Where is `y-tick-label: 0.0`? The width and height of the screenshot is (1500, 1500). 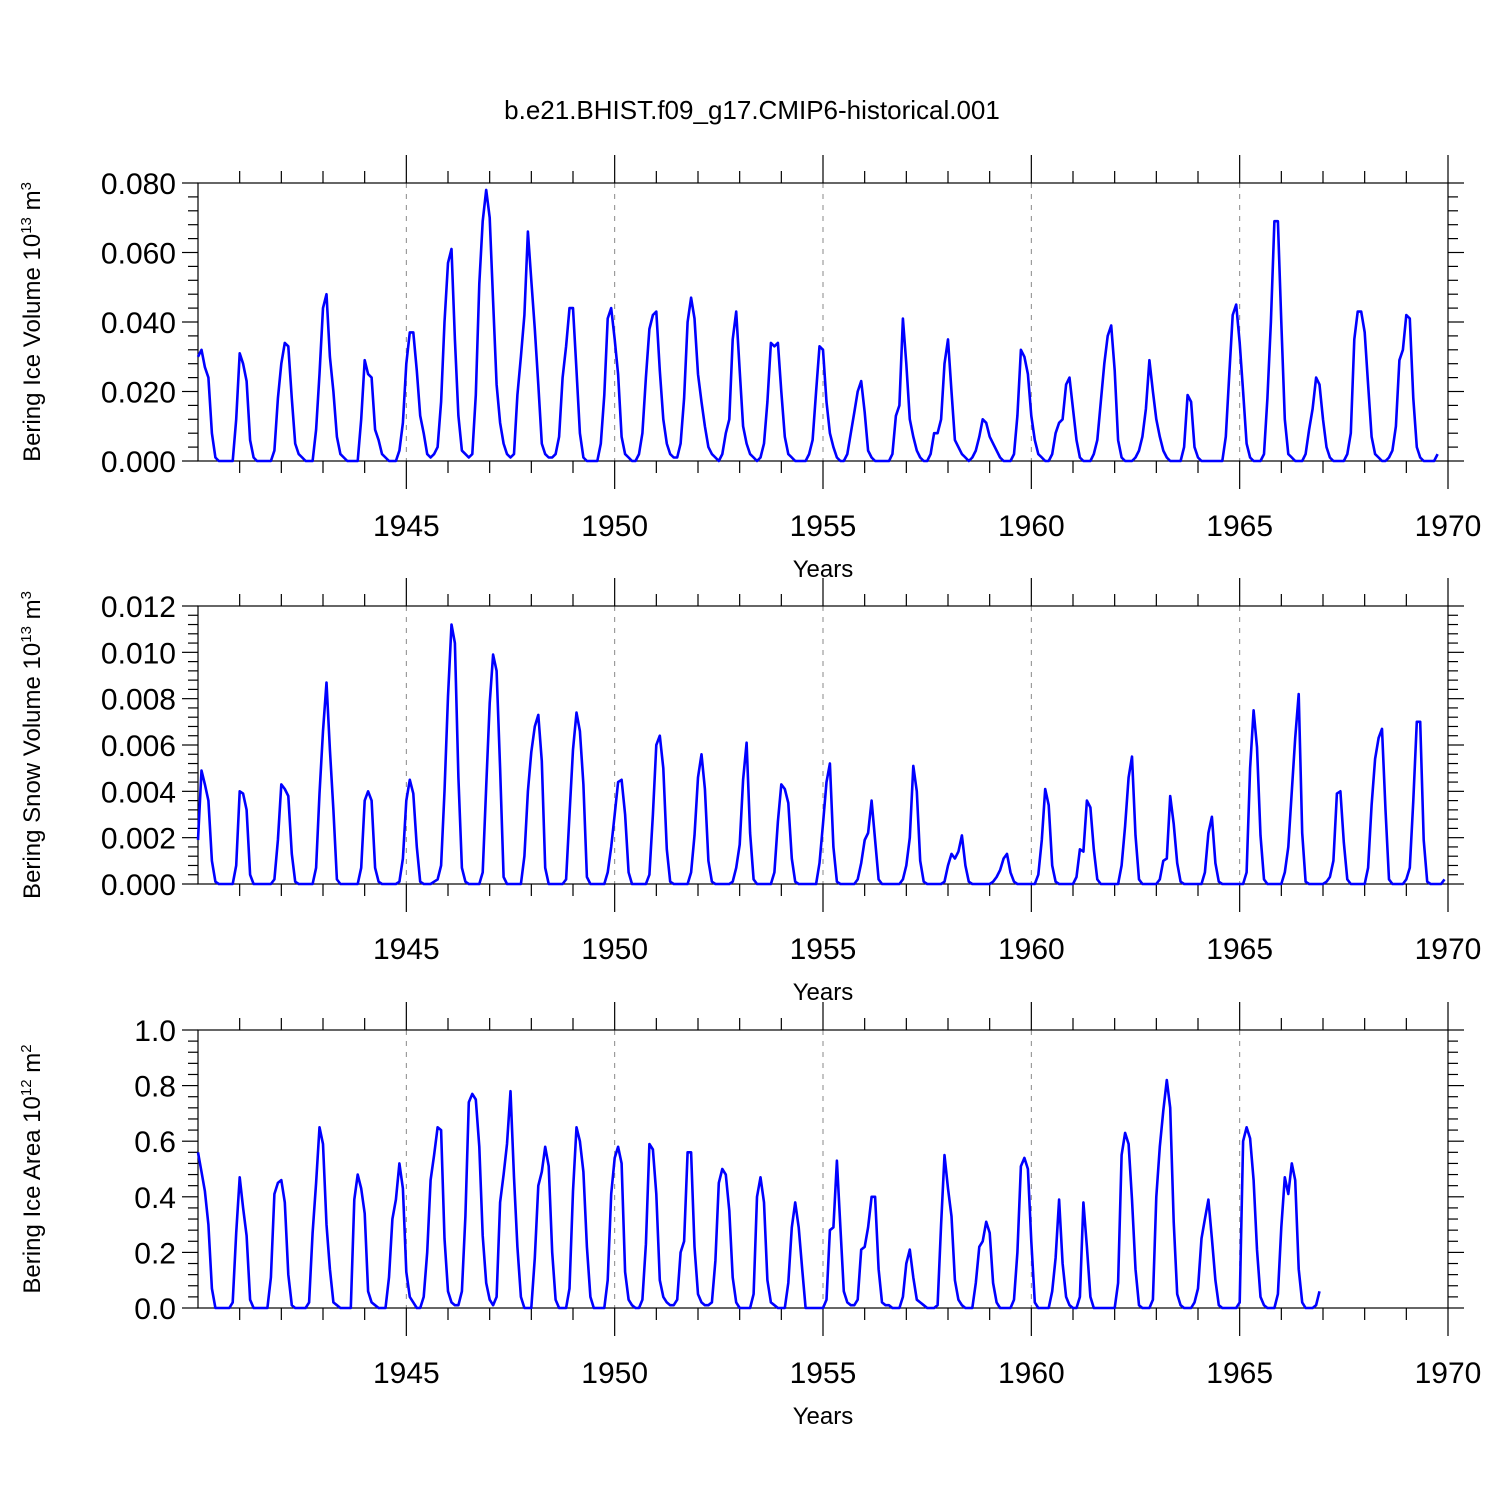
y-tick-label: 0.0 is located at coordinates (155, 1309).